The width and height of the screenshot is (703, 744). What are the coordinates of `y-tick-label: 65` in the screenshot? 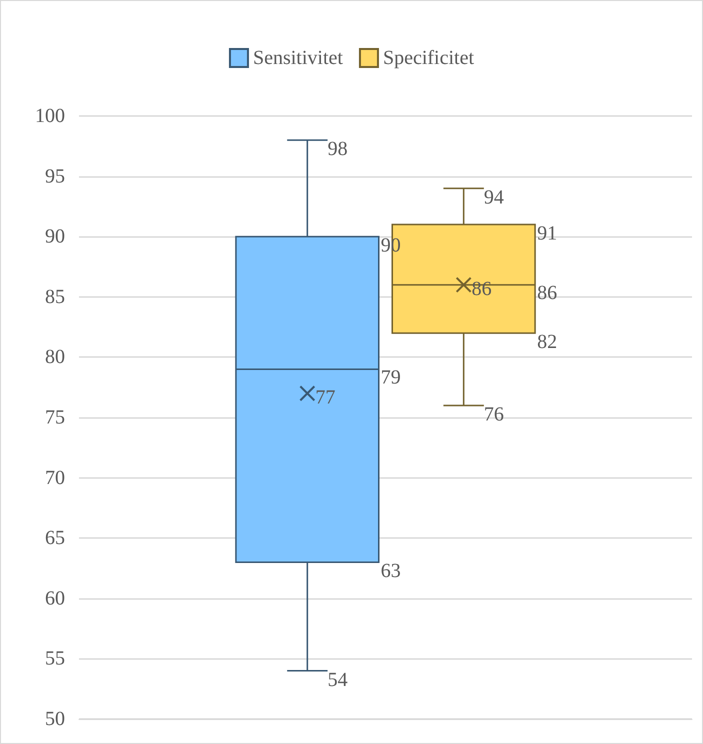 It's located at (55, 538).